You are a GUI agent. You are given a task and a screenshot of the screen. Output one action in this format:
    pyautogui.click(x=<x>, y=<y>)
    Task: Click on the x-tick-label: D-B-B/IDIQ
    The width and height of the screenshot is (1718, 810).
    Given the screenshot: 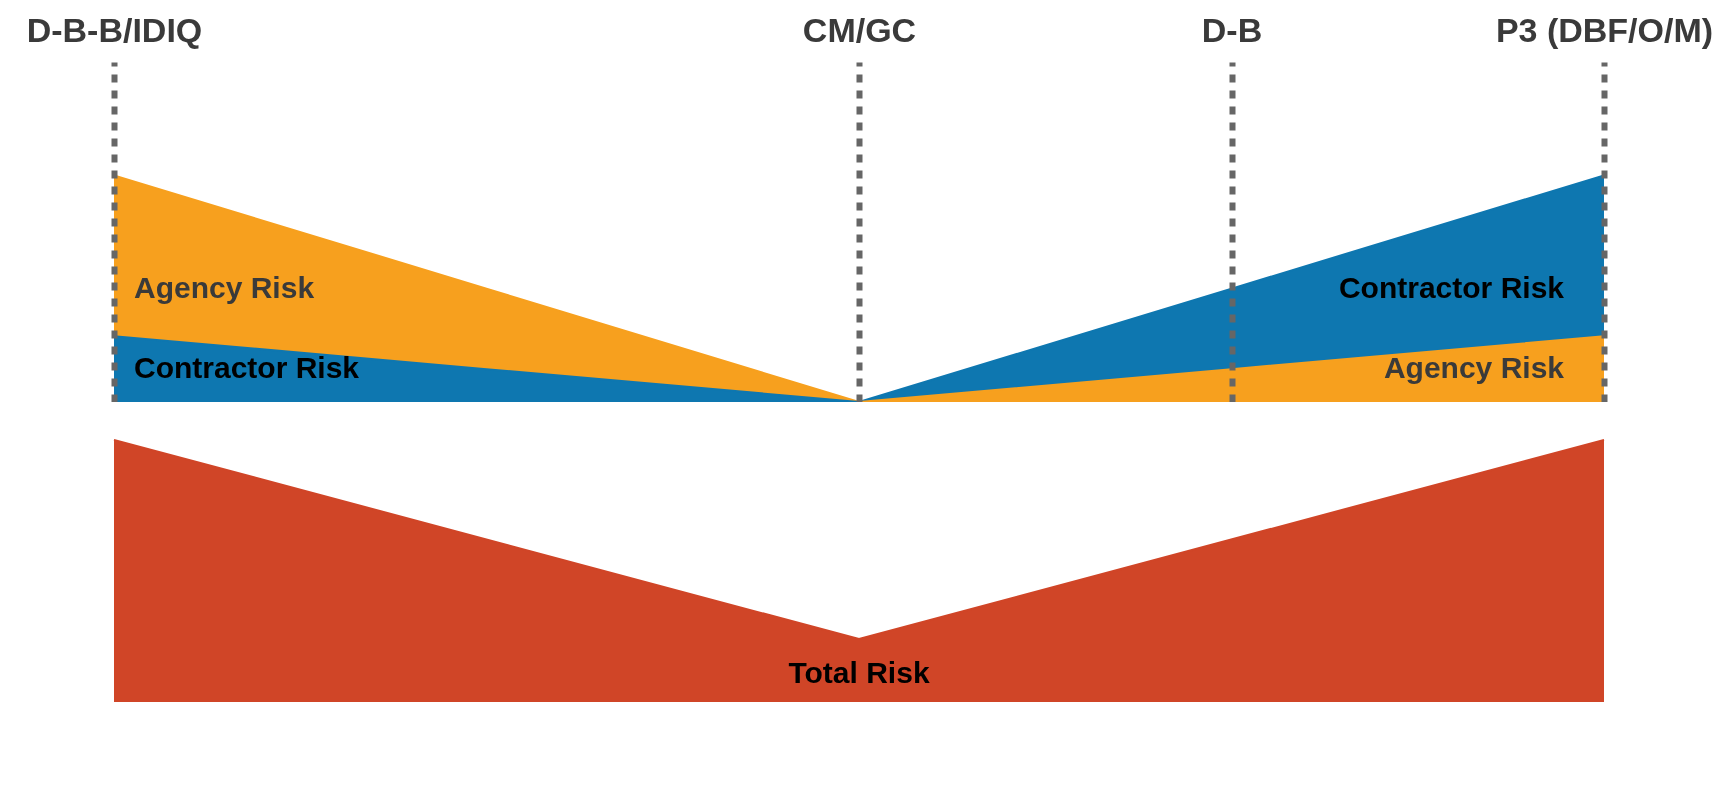 What is the action you would take?
    pyautogui.click(x=114, y=29)
    